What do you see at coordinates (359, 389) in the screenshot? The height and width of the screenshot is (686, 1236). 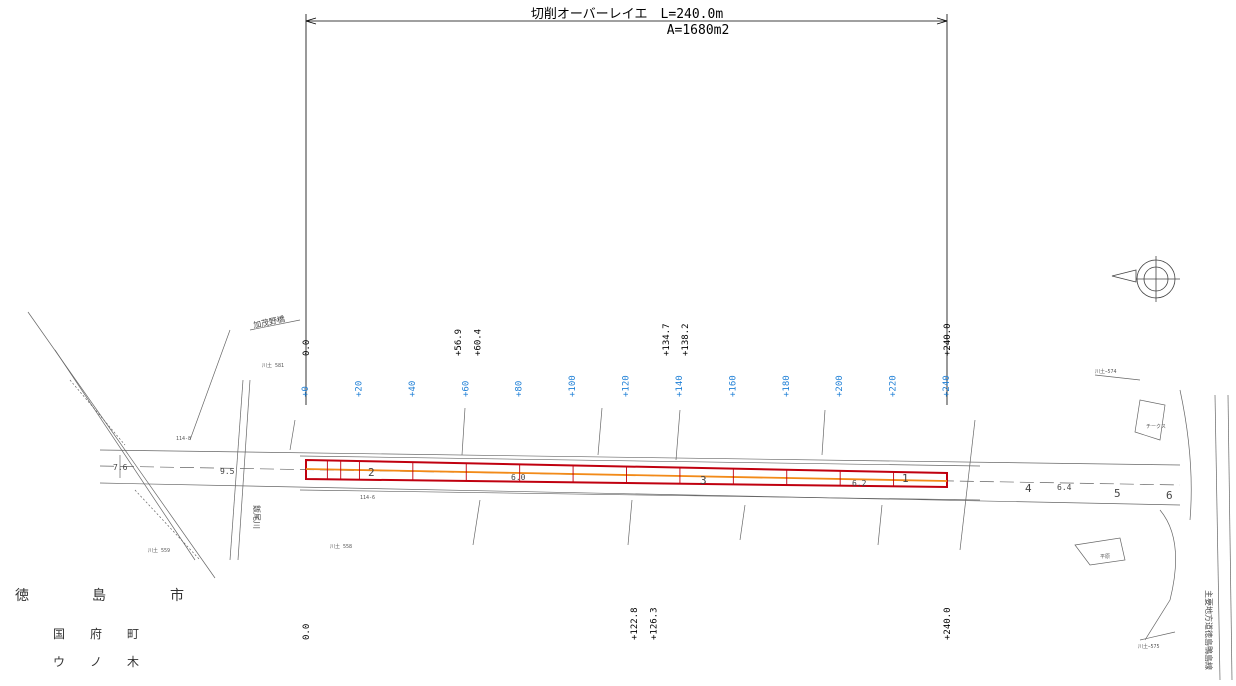 I see `grid-station-label: +20` at bounding box center [359, 389].